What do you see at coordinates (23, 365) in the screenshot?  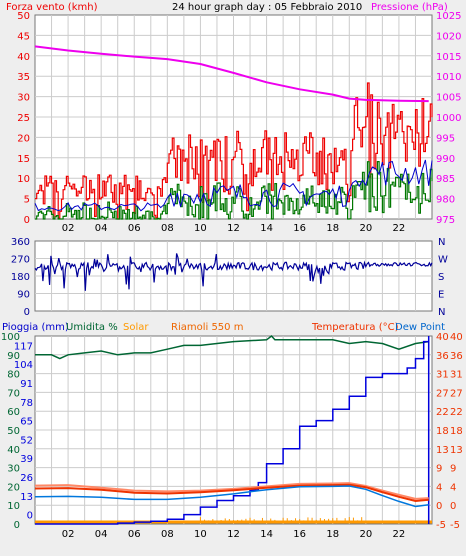 I see `rain-tick-label: 104` at bounding box center [23, 365].